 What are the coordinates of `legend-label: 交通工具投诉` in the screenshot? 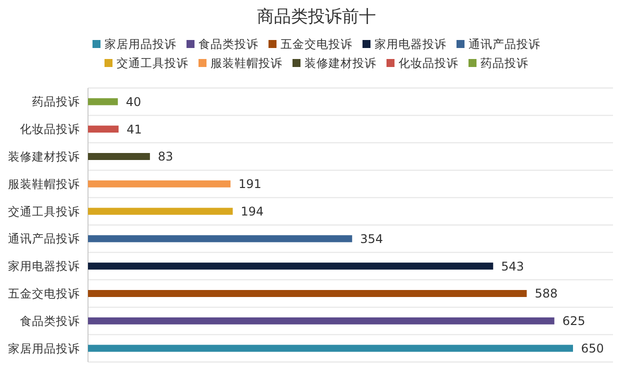 It's located at (152, 63).